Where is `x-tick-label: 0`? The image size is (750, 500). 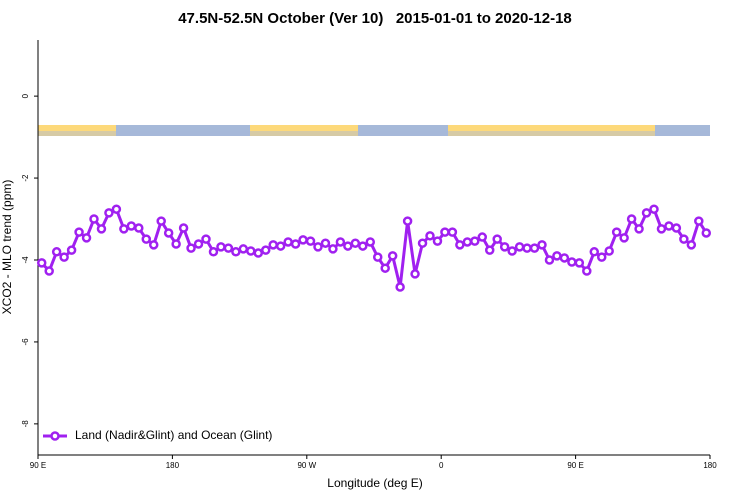 x-tick-label: 0 is located at coordinates (441, 465).